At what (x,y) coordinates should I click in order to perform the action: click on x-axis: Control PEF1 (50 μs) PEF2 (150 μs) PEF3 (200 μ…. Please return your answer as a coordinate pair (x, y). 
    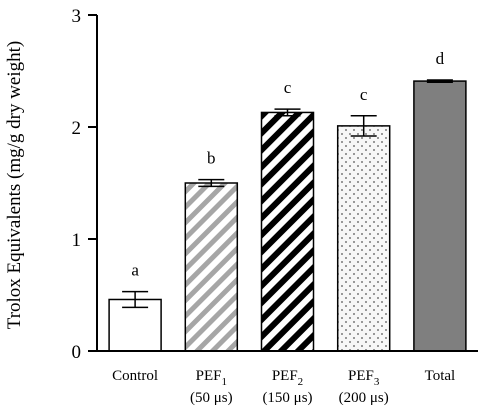
    Looking at the image, I should click on (287, 378).